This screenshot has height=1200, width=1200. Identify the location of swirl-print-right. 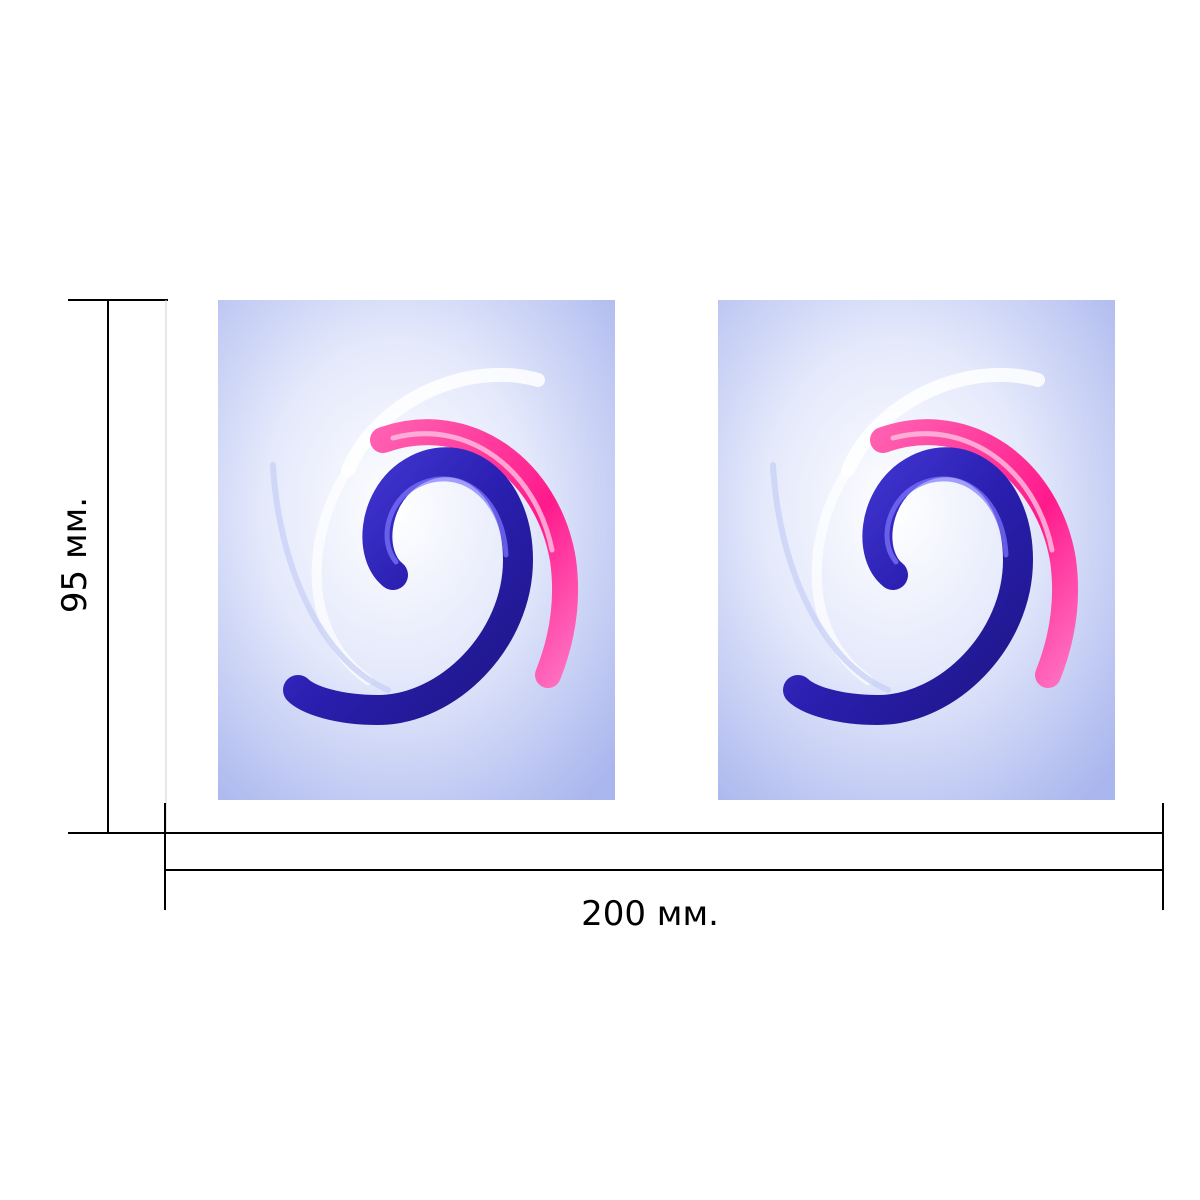
(916, 550).